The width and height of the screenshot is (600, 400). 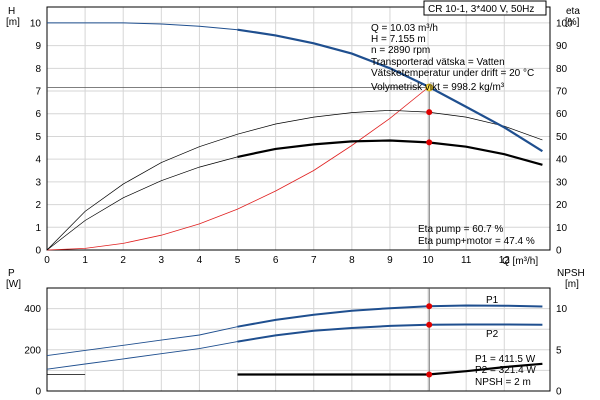 I want to click on top-x-tick-label: 6, so click(x=276, y=260).